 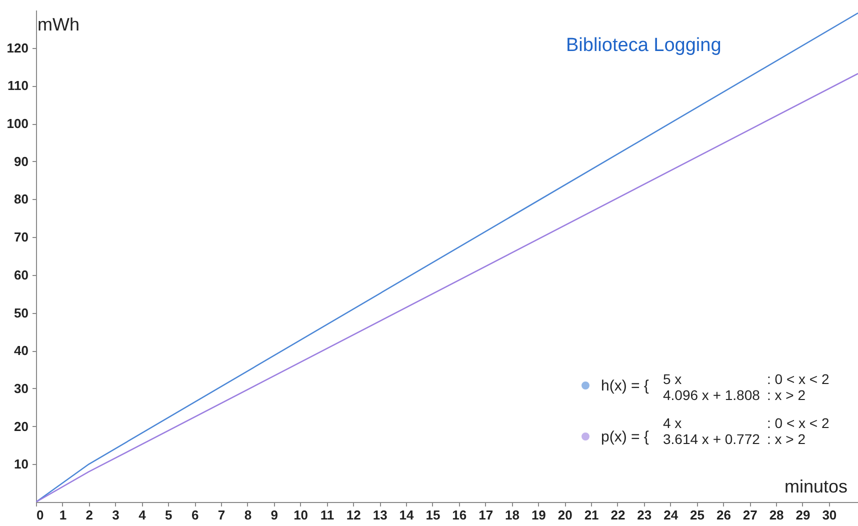 I want to click on y-tick-label: 80, so click(x=21, y=199).